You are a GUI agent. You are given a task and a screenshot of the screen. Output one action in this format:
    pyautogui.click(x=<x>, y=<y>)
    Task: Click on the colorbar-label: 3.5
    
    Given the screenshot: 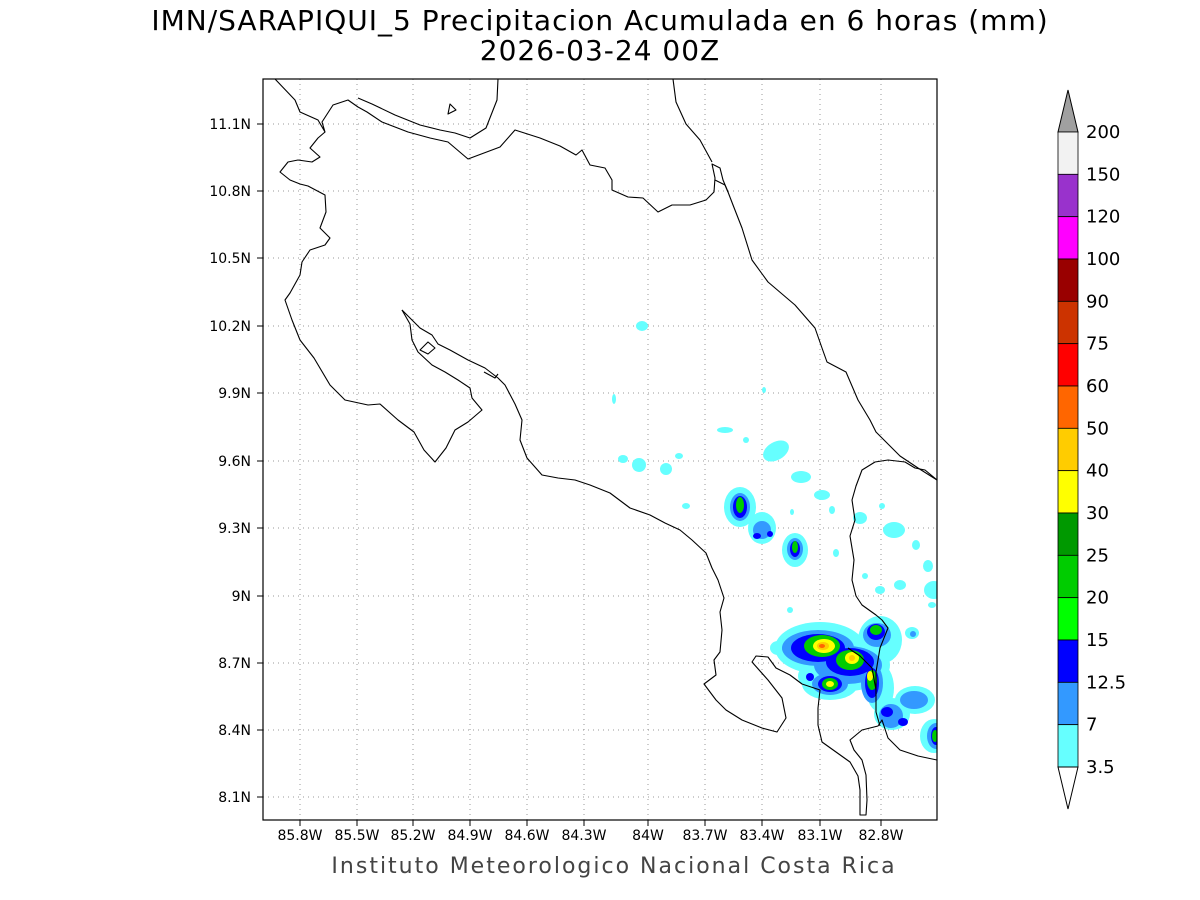 What is the action you would take?
    pyautogui.click(x=1100, y=767)
    